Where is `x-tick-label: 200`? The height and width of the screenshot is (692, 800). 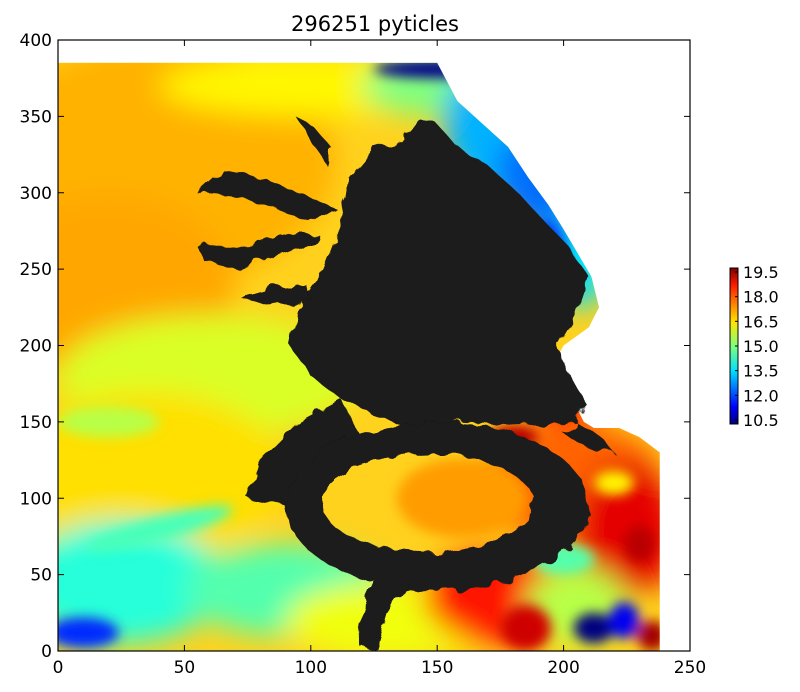 x-tick-label: 200 is located at coordinates (563, 668).